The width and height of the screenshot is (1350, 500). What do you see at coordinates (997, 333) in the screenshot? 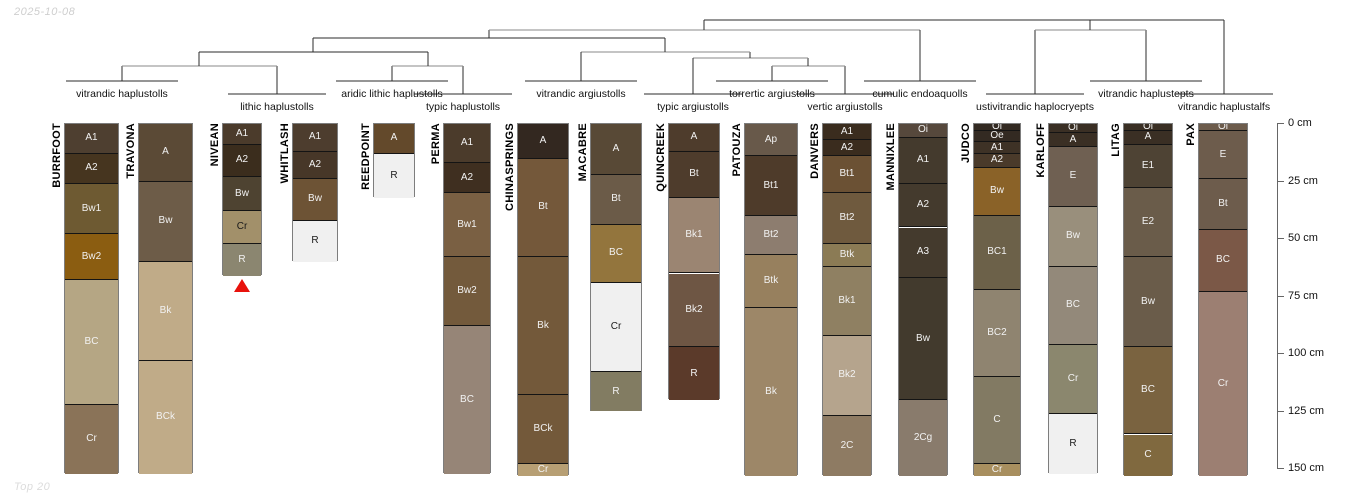
I see `horizon-segment: BC2` at bounding box center [997, 333].